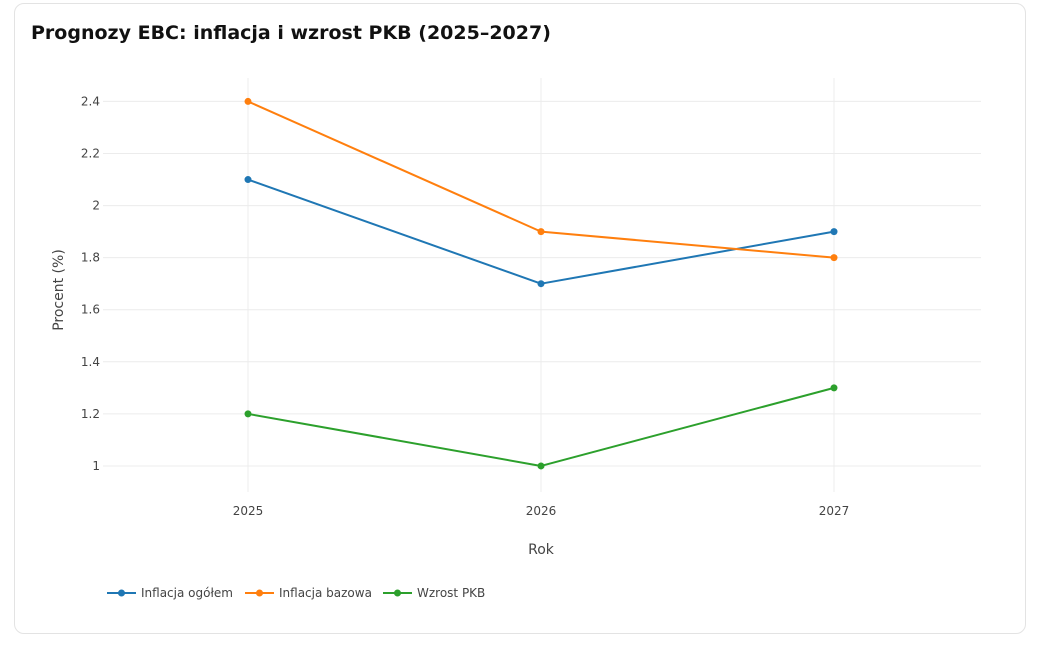 The image size is (1040, 645). I want to click on legend-item: Inflacja bazowa, so click(308, 593).